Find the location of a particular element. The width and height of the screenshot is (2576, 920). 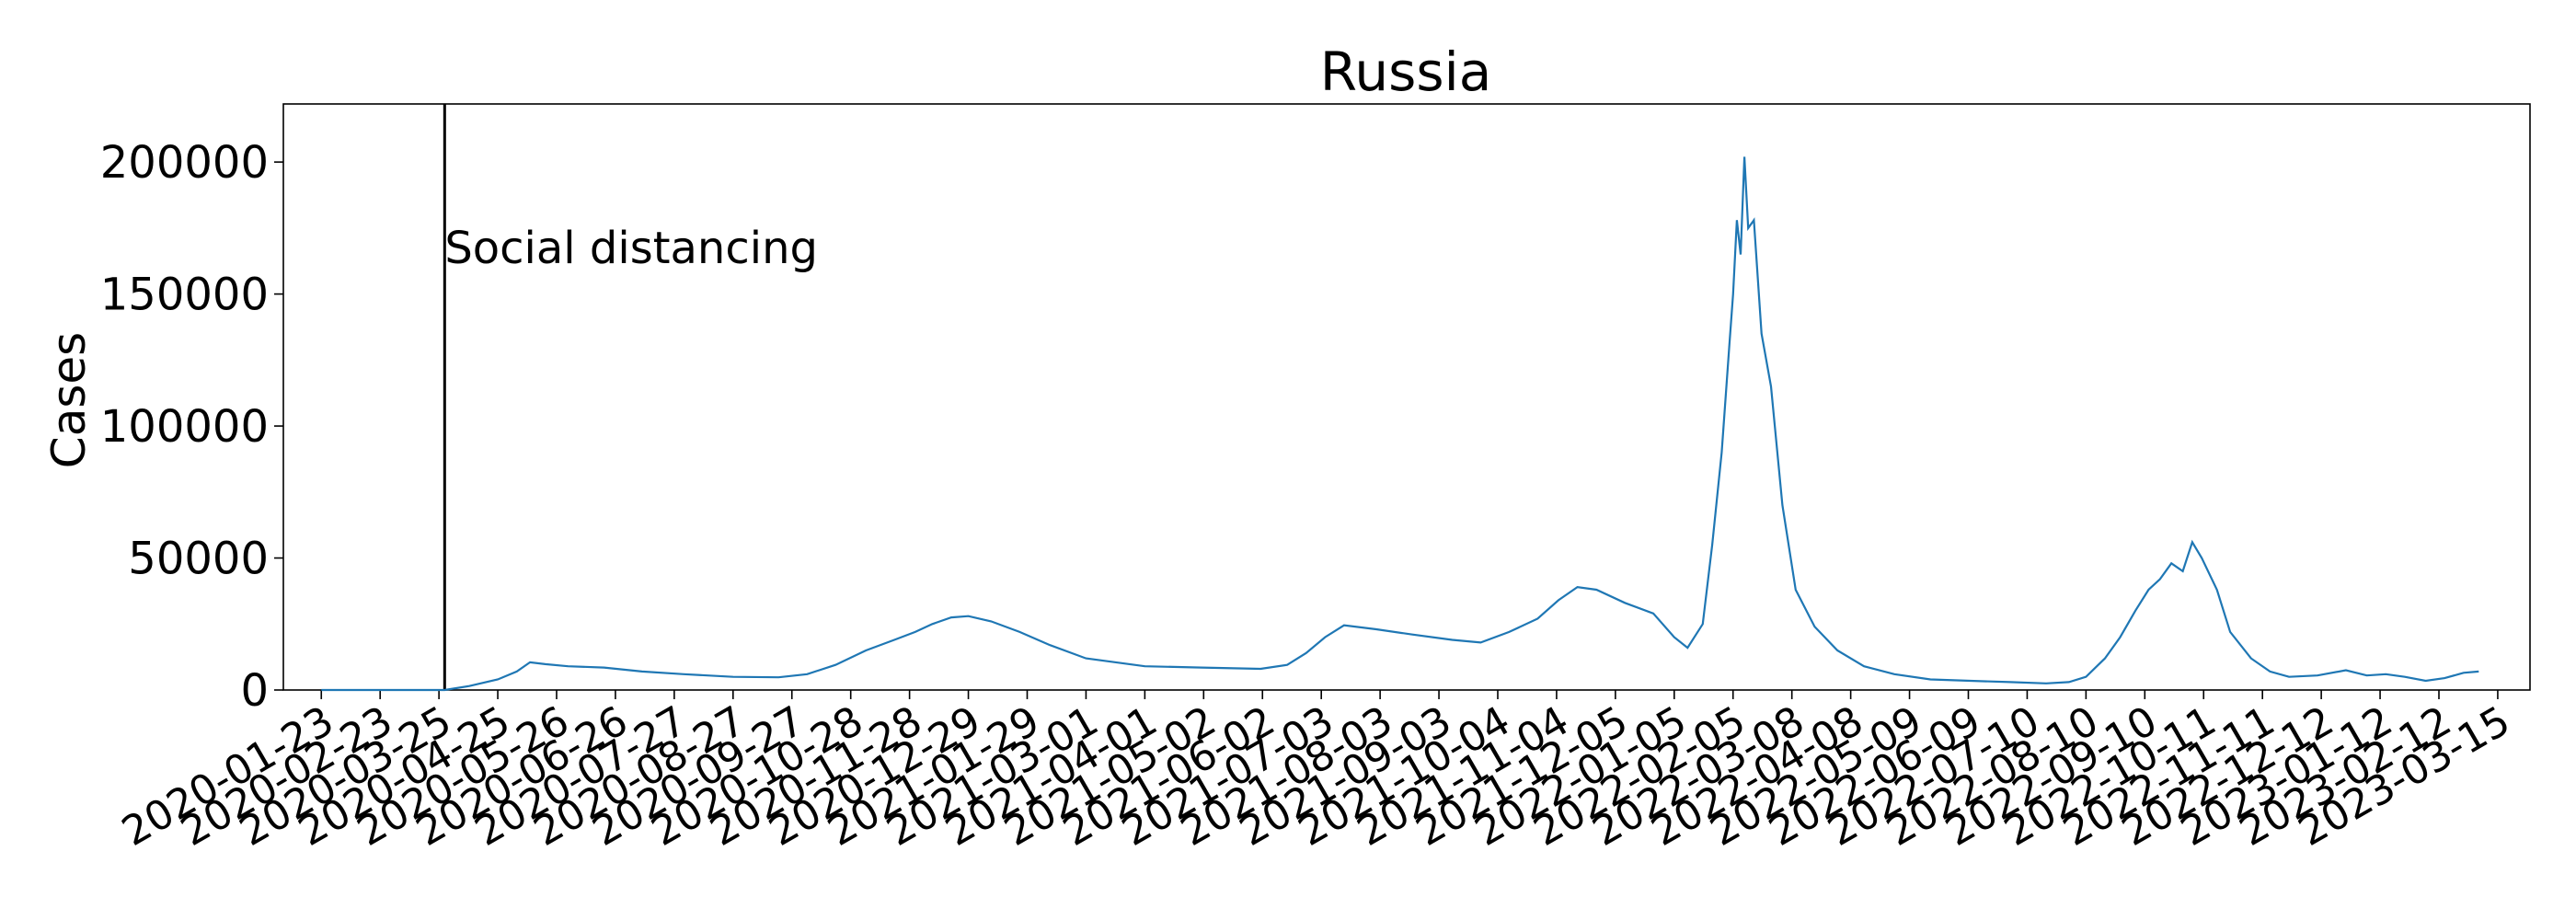

y-tick-label: 0 is located at coordinates (254, 691).